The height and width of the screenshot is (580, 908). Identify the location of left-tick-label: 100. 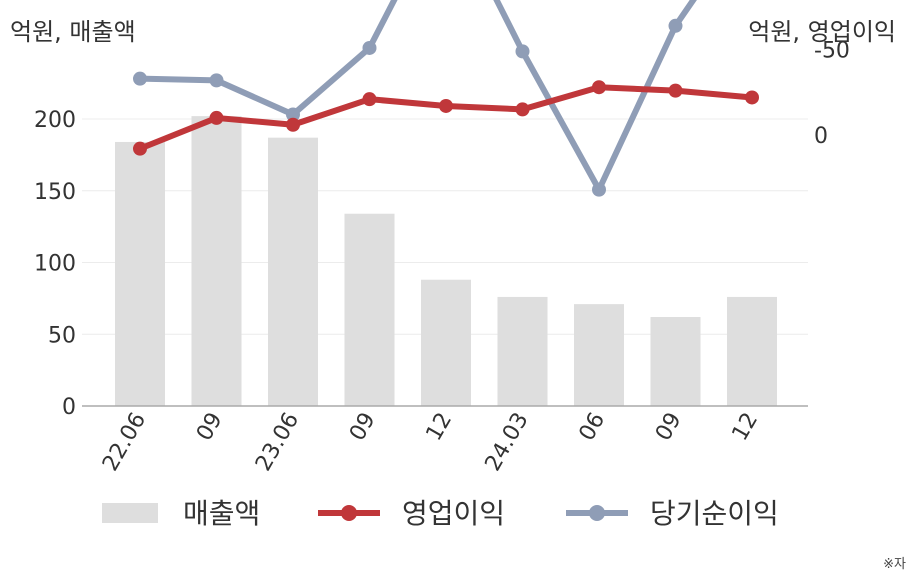
(55, 264).